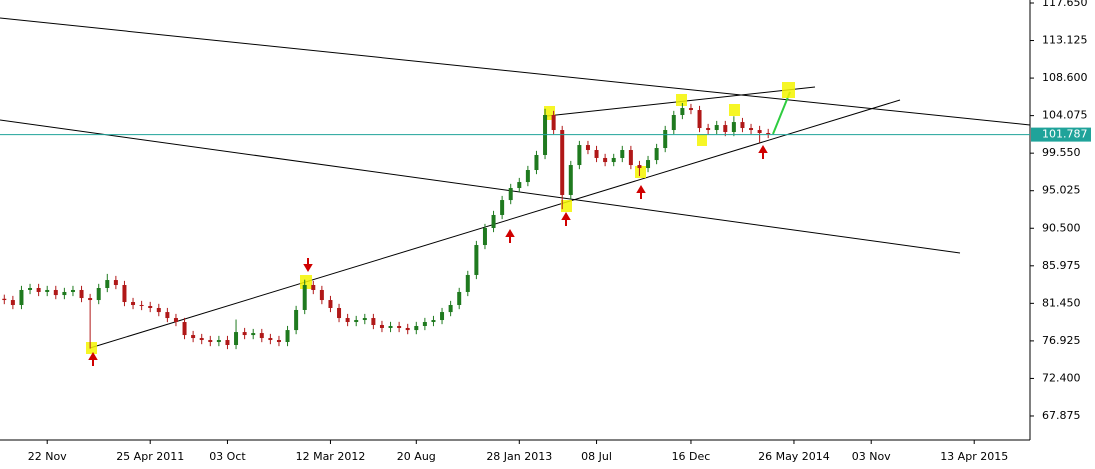 This screenshot has width=1095, height=469. I want to click on last-price-label: 101.787, so click(1065, 134).